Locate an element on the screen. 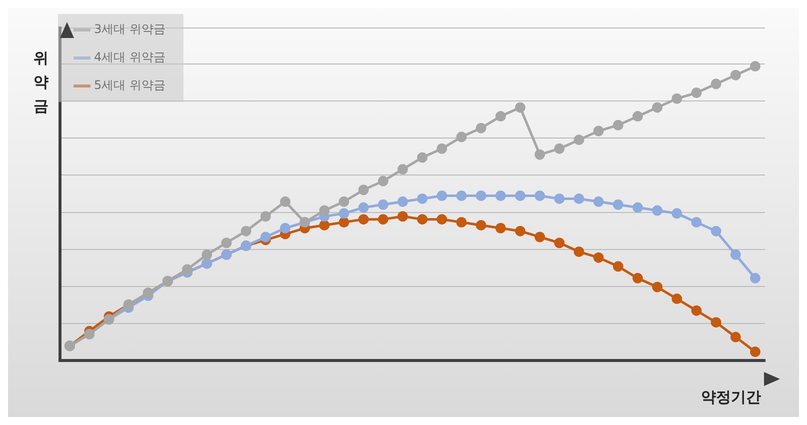  x-axis-title: 약정기간 is located at coordinates (731, 397).